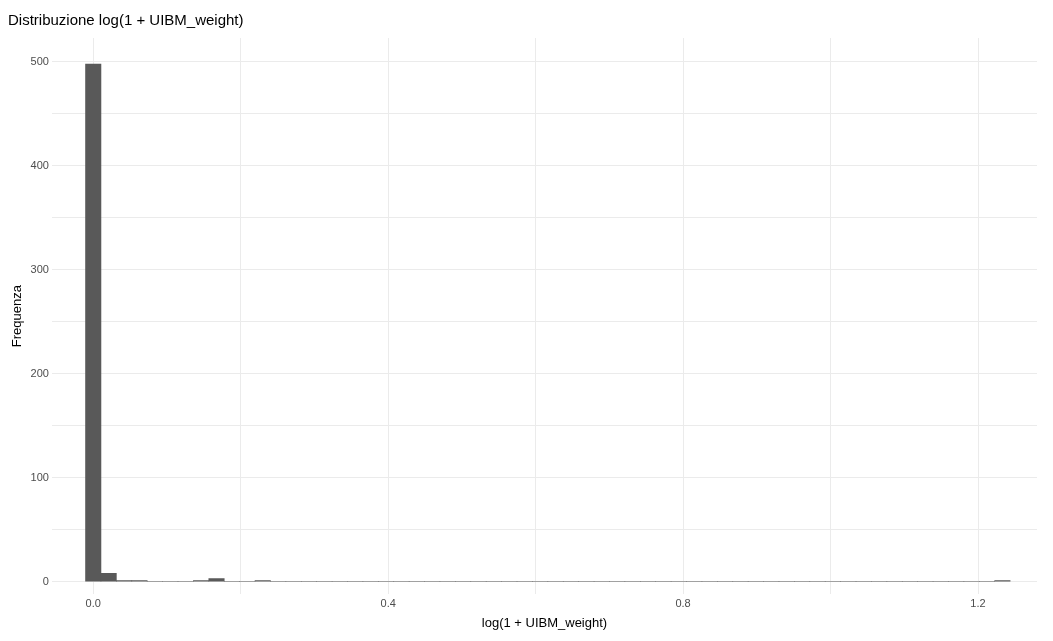 The width and height of the screenshot is (1053, 641). What do you see at coordinates (978, 602) in the screenshot?
I see `x-tick-label: 1.2` at bounding box center [978, 602].